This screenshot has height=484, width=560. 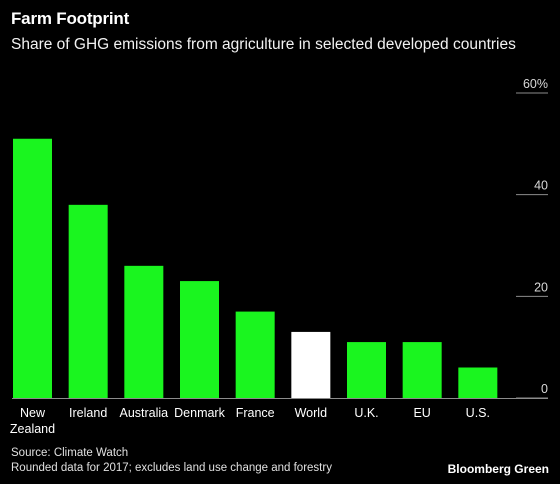 I want to click on source-note: Source: Climate Watch, so click(x=70, y=453).